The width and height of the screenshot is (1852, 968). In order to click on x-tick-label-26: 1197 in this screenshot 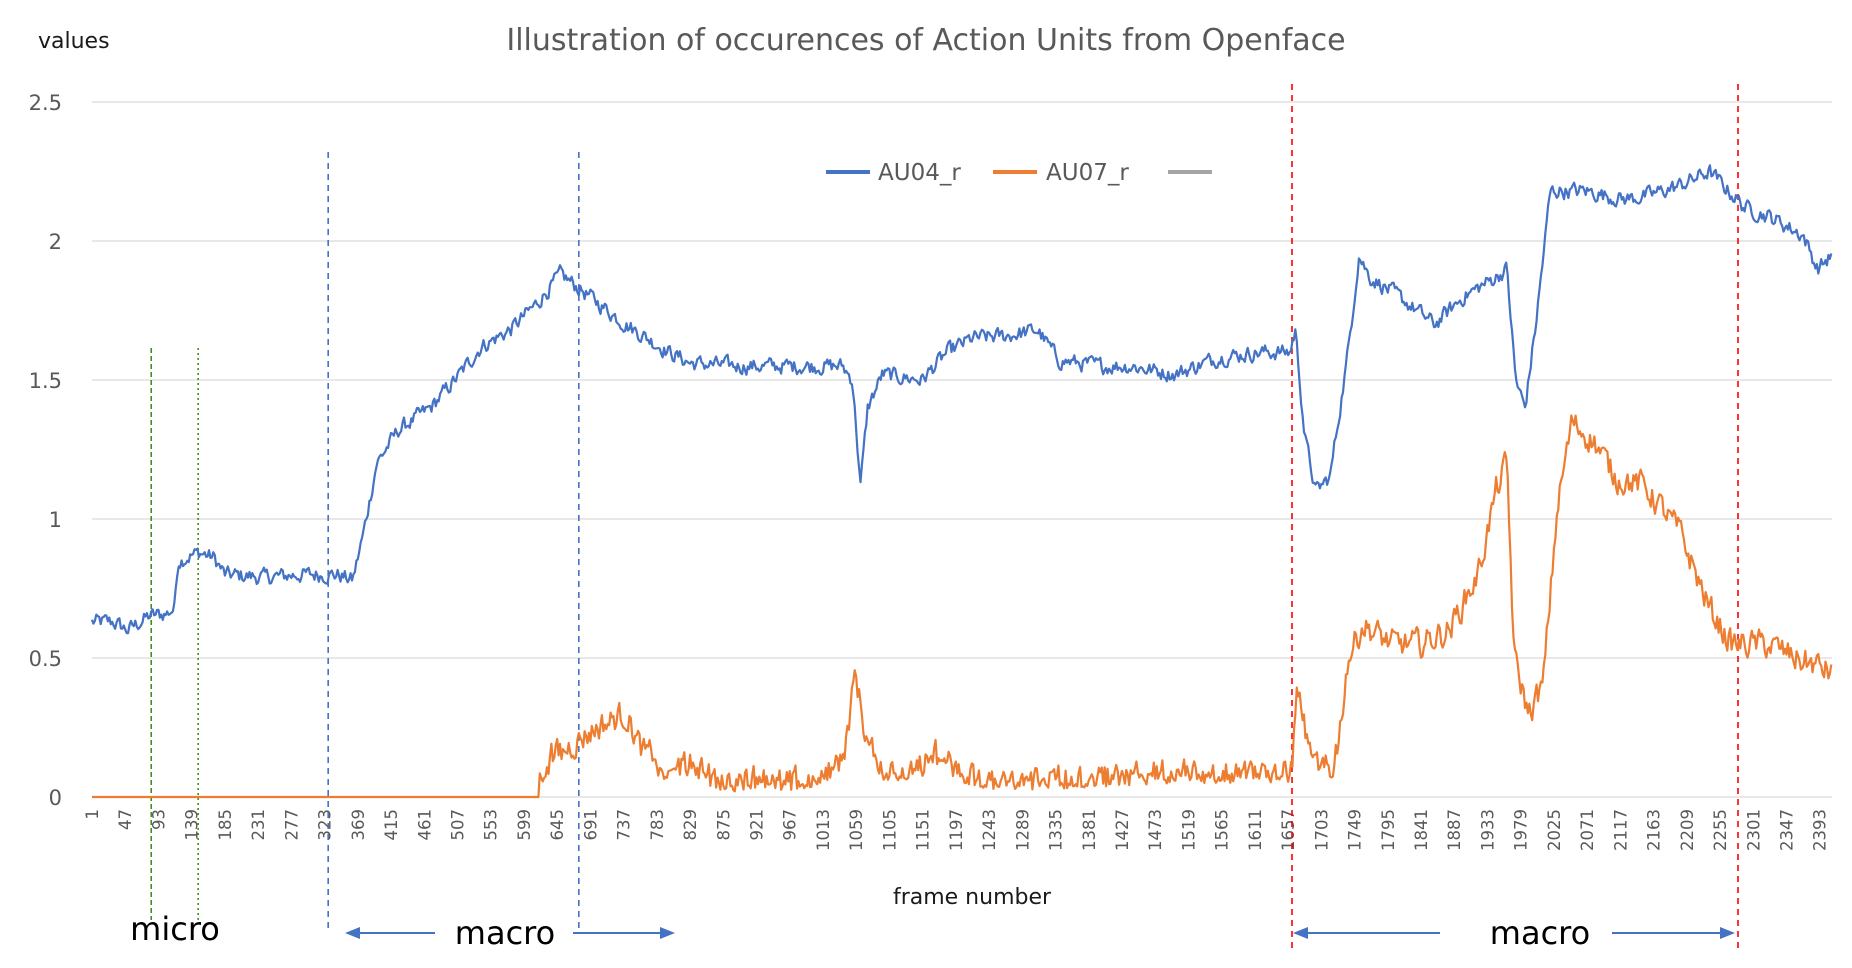, I will do `click(956, 830)`.